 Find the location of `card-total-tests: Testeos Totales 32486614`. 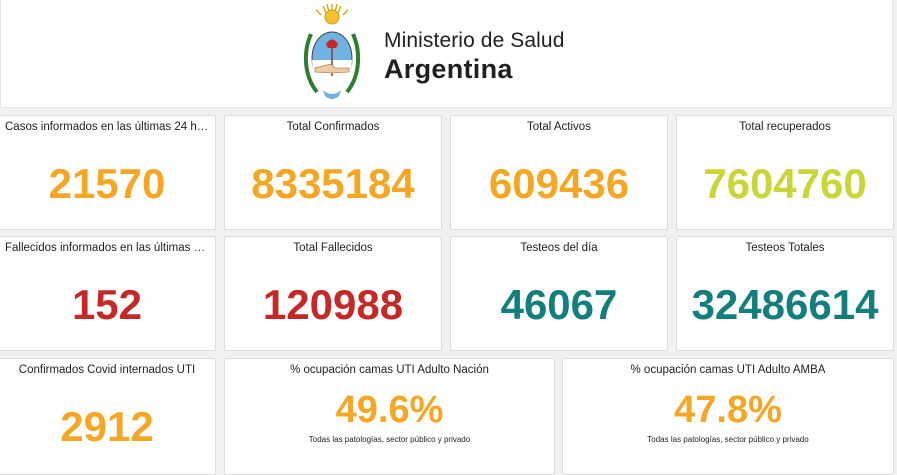

card-total-tests: Testeos Totales 32486614 is located at coordinates (785, 293).